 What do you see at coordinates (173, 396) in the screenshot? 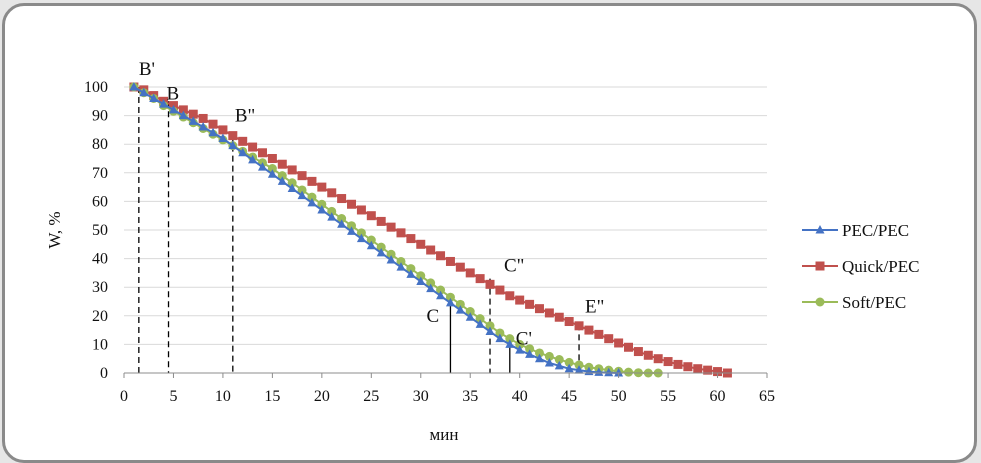
I see `x-tick-label: 5` at bounding box center [173, 396].